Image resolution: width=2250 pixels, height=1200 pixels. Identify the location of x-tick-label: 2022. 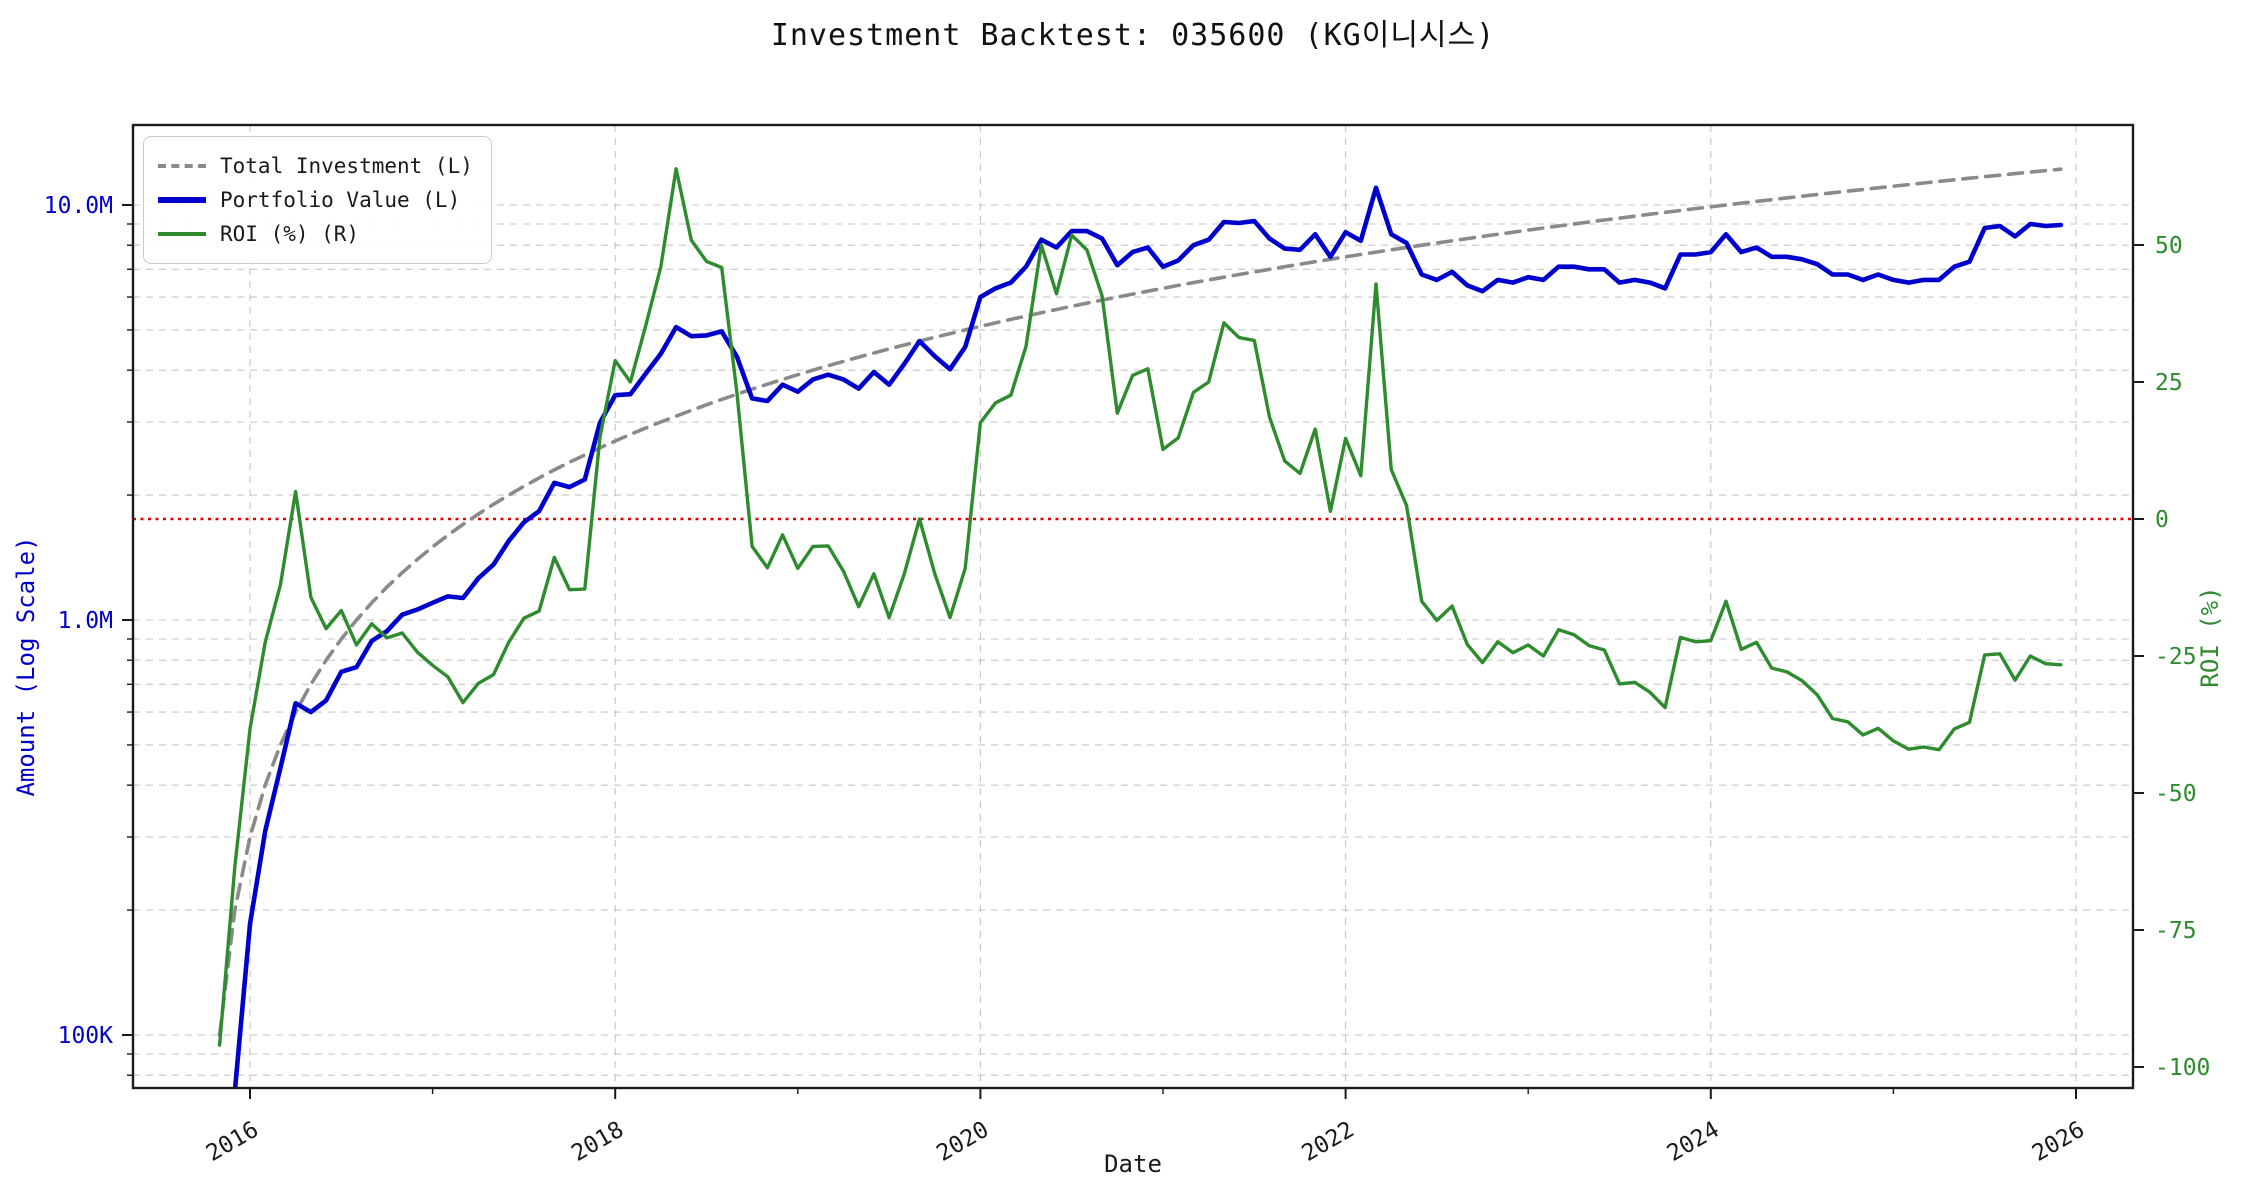
(1328, 1142).